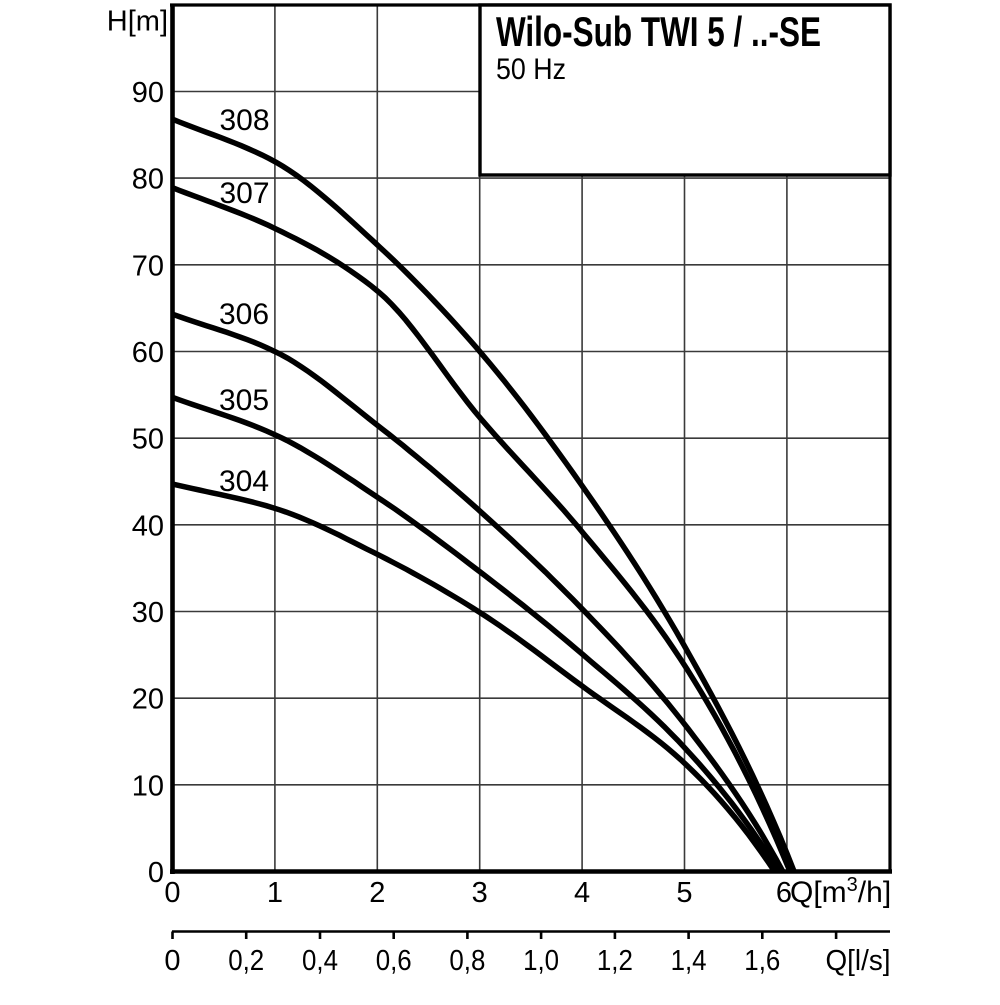  I want to click on svg-text: 306, so click(244, 314).